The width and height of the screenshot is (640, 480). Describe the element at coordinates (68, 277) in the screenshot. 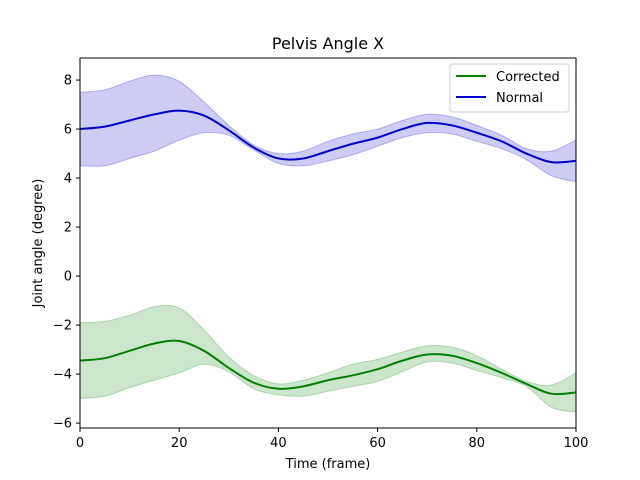

I see `y-tick-label: 0` at that location.